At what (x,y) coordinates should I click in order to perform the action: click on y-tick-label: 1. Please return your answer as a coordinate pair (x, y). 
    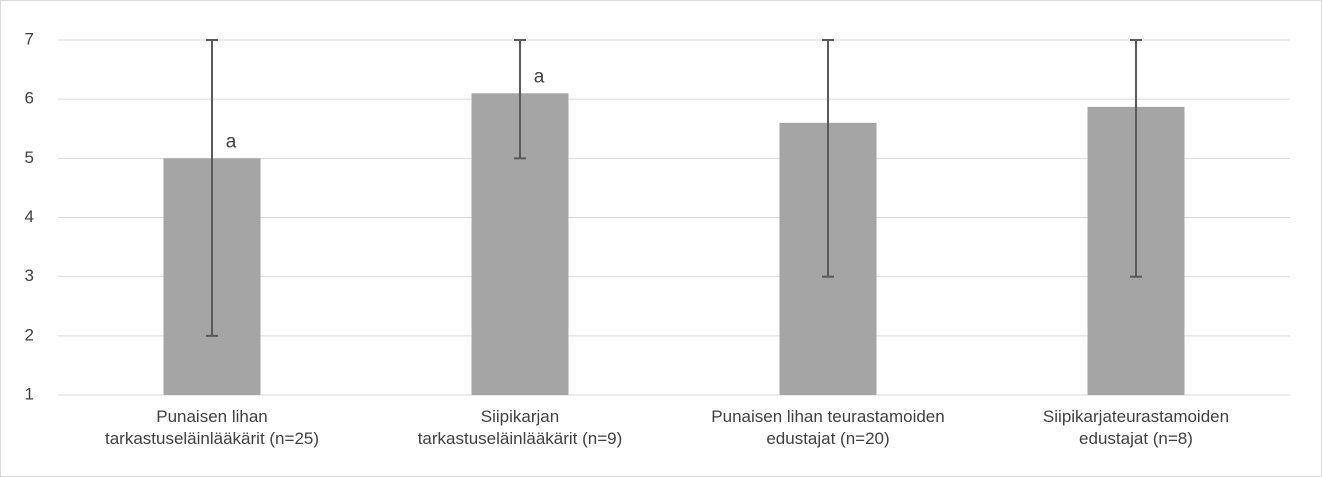
    Looking at the image, I should click on (29, 393).